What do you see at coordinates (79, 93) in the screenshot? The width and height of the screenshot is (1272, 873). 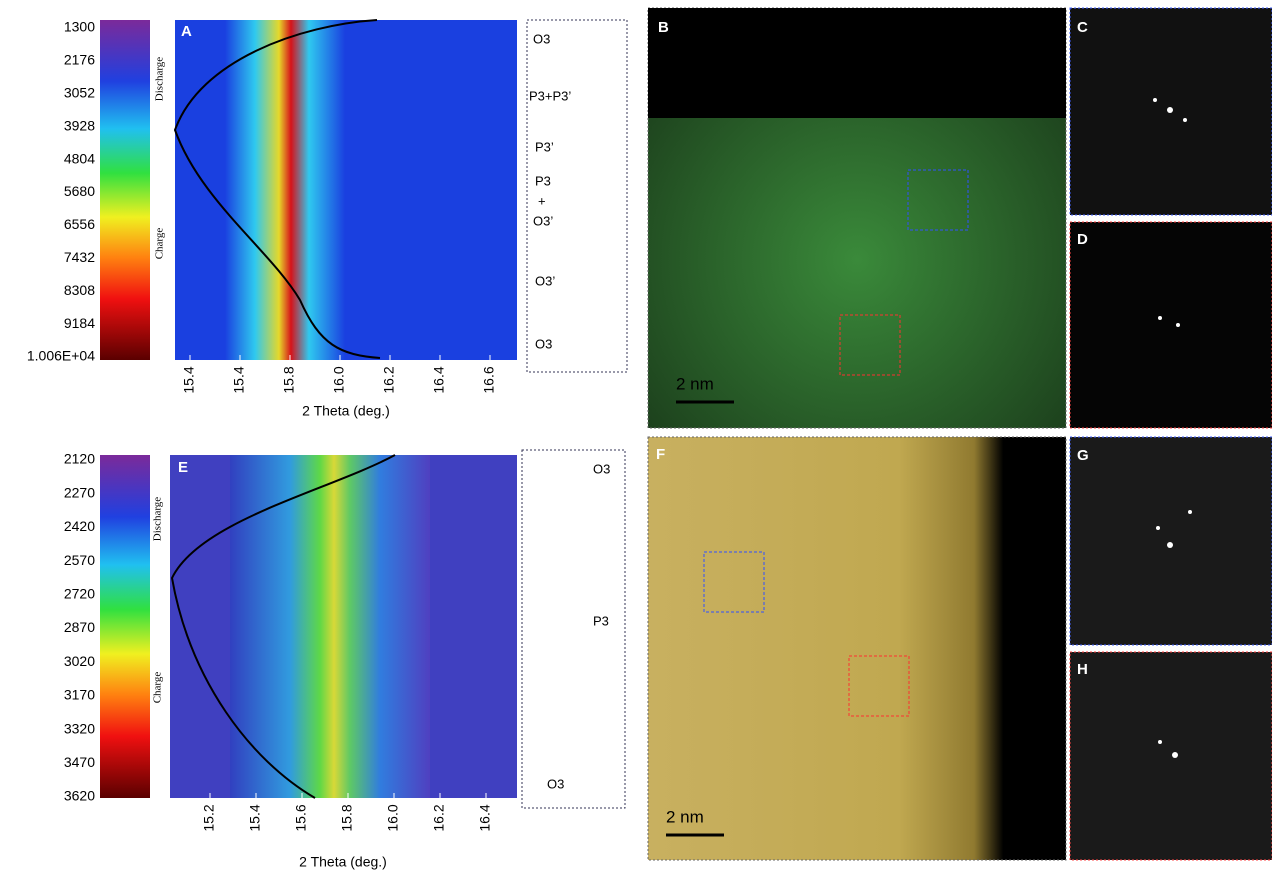 I see `colorbar-tick-label: 3052` at bounding box center [79, 93].